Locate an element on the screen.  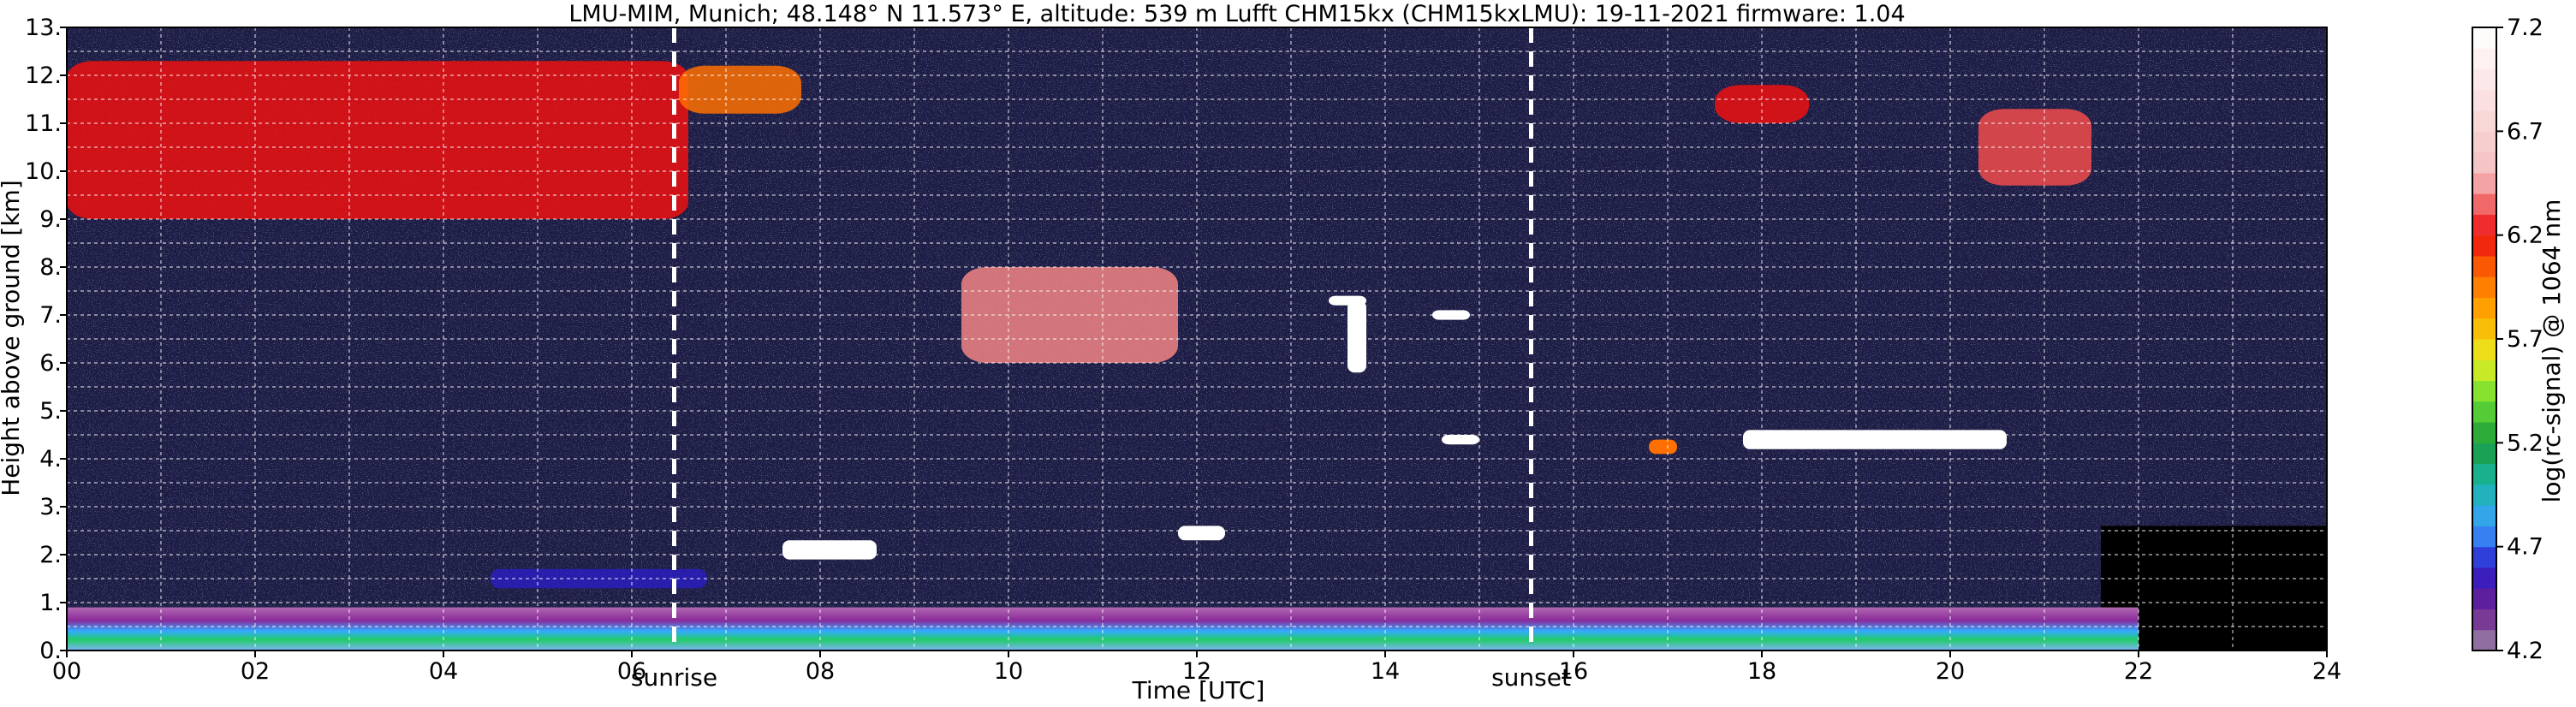
y-tick-label: 0. is located at coordinates (50, 651).